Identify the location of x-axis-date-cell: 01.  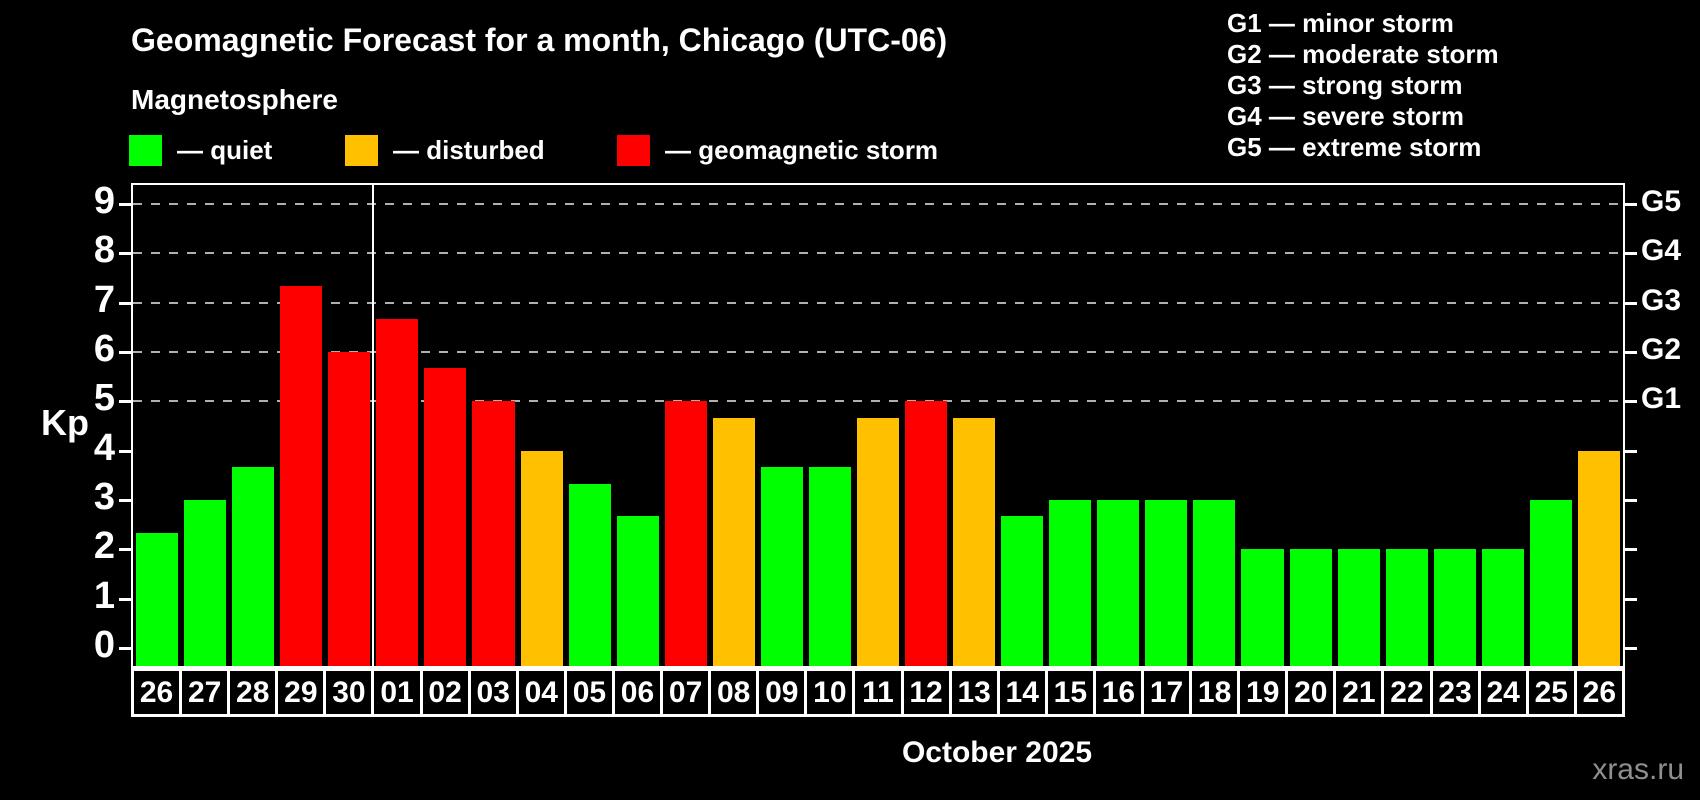
(395, 692).